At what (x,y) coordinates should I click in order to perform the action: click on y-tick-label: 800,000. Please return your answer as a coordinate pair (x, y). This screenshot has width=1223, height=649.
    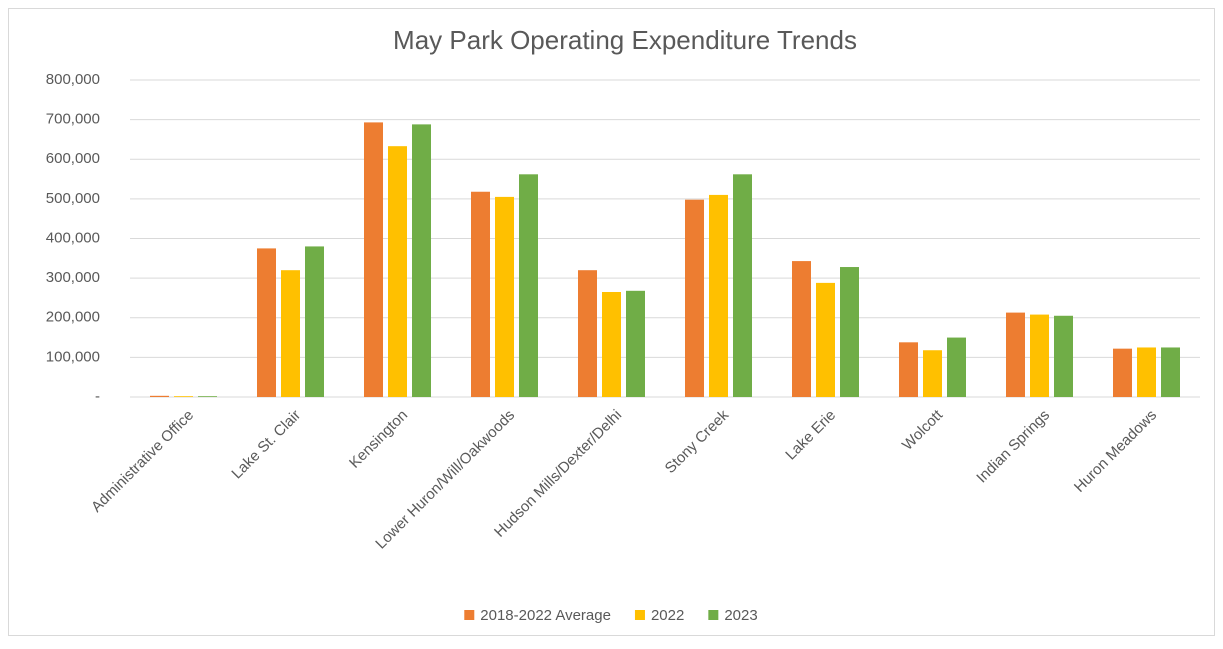
    Looking at the image, I should click on (73, 79).